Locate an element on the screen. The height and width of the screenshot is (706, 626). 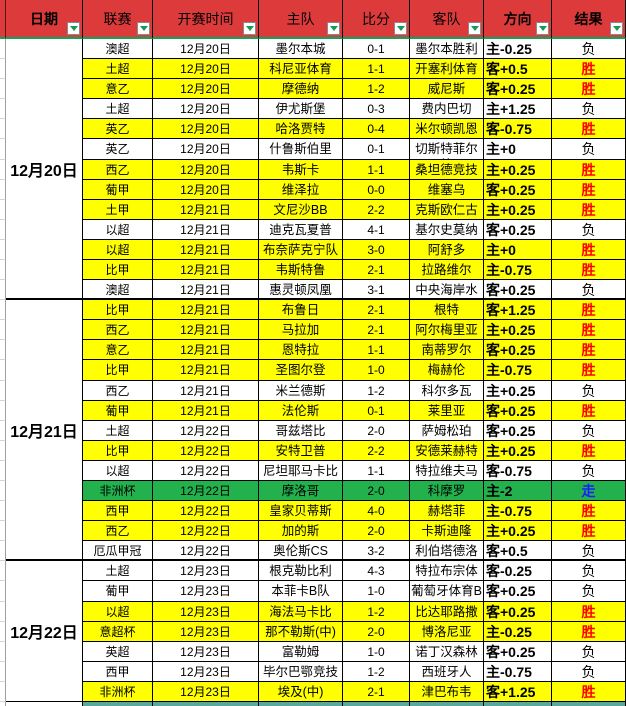
home-team-cell: 哥兹塔比 is located at coordinates (301, 430).